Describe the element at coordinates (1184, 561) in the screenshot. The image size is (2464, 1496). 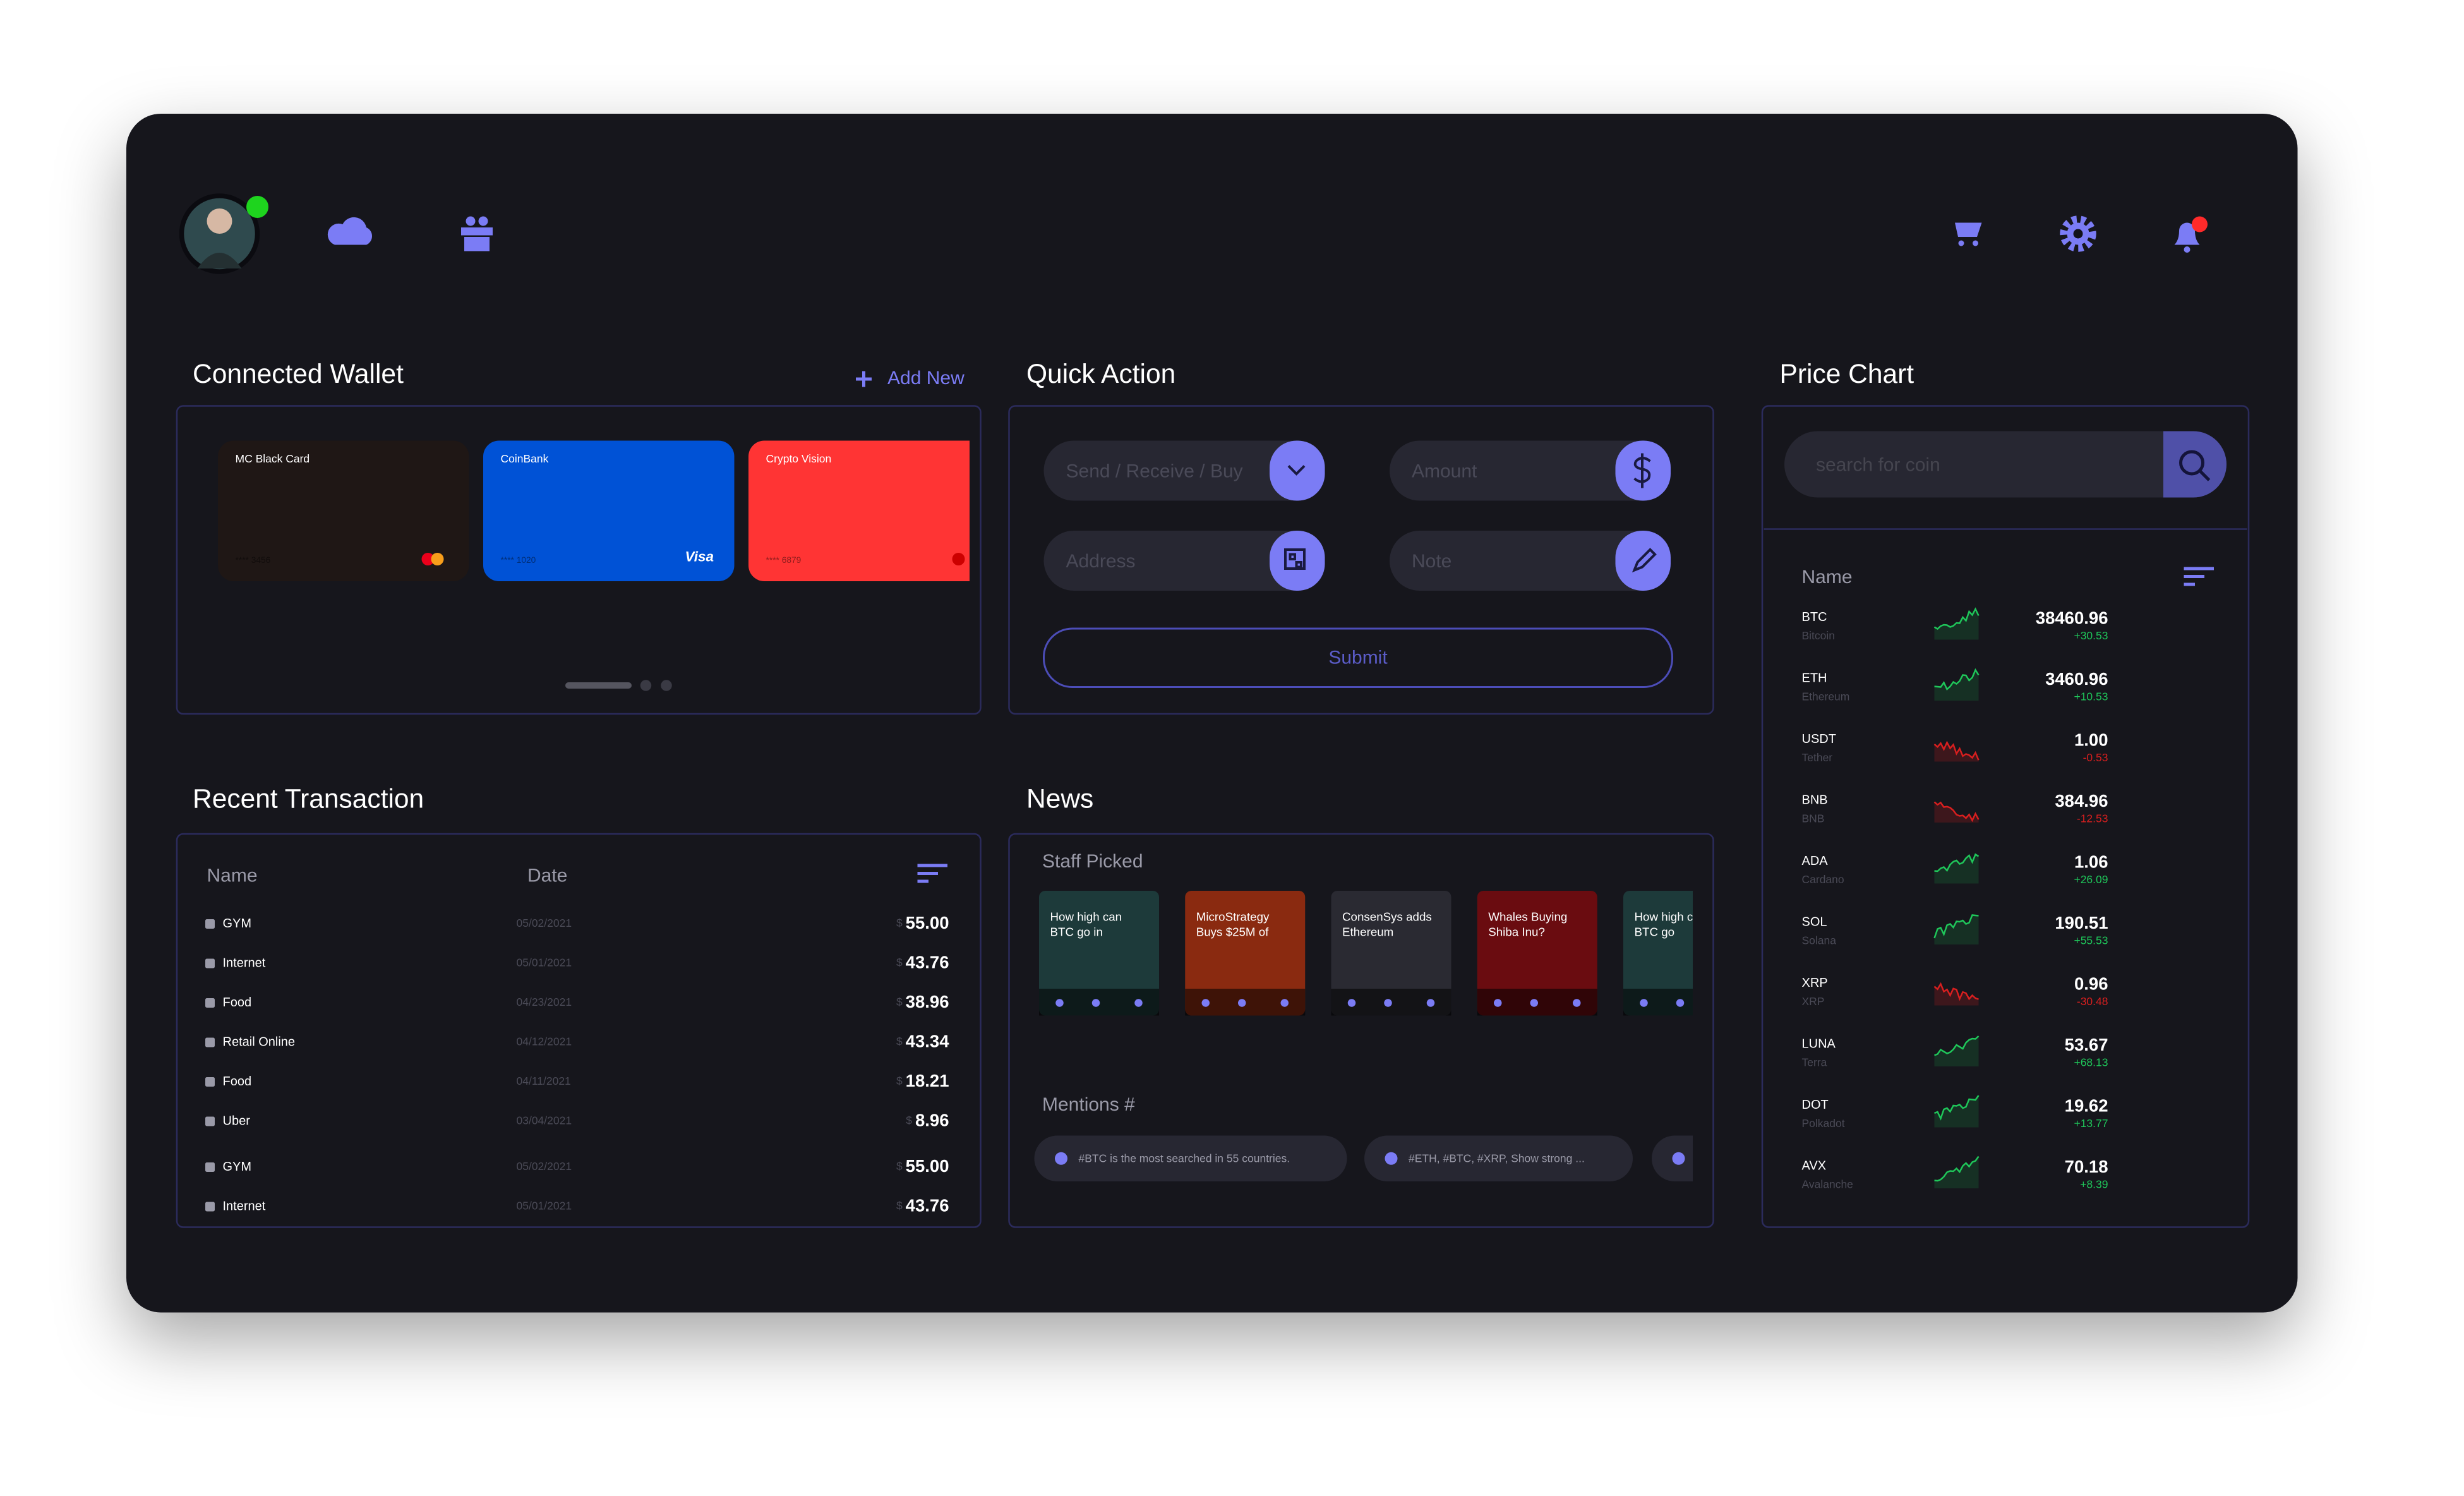
I see `input-field: Address` at that location.